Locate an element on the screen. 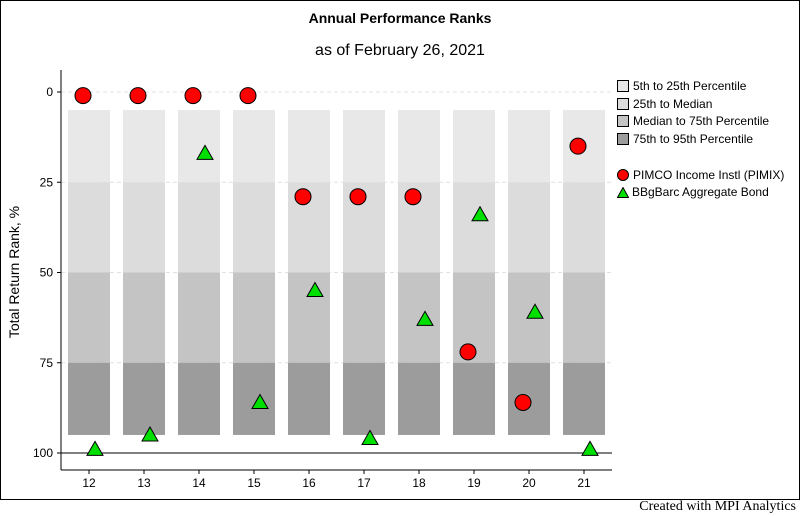 The height and width of the screenshot is (516, 800). x-tick-label-21: 21 is located at coordinates (584, 483).